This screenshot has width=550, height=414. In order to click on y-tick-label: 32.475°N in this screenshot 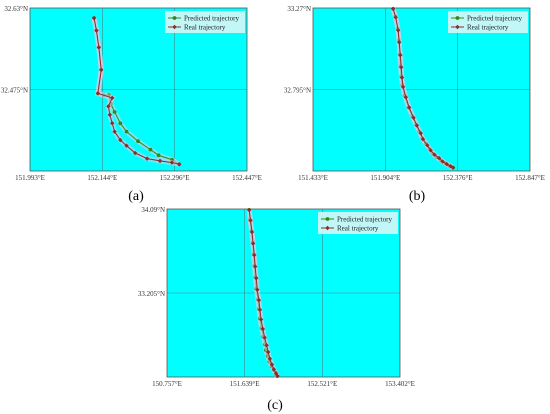, I will do `click(14, 91)`.